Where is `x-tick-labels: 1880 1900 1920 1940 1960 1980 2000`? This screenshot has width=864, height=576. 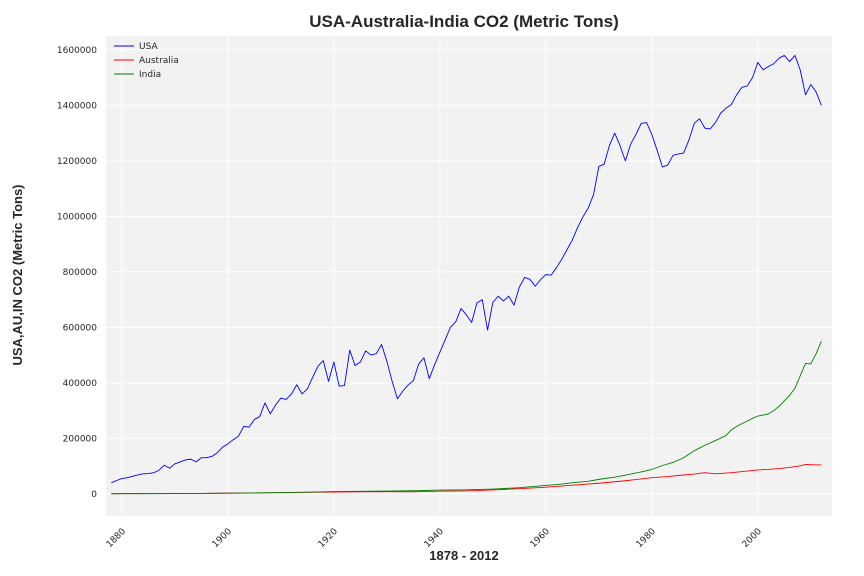
x-tick-labels: 1880 1900 1920 1940 1960 1980 2000 is located at coordinates (434, 538).